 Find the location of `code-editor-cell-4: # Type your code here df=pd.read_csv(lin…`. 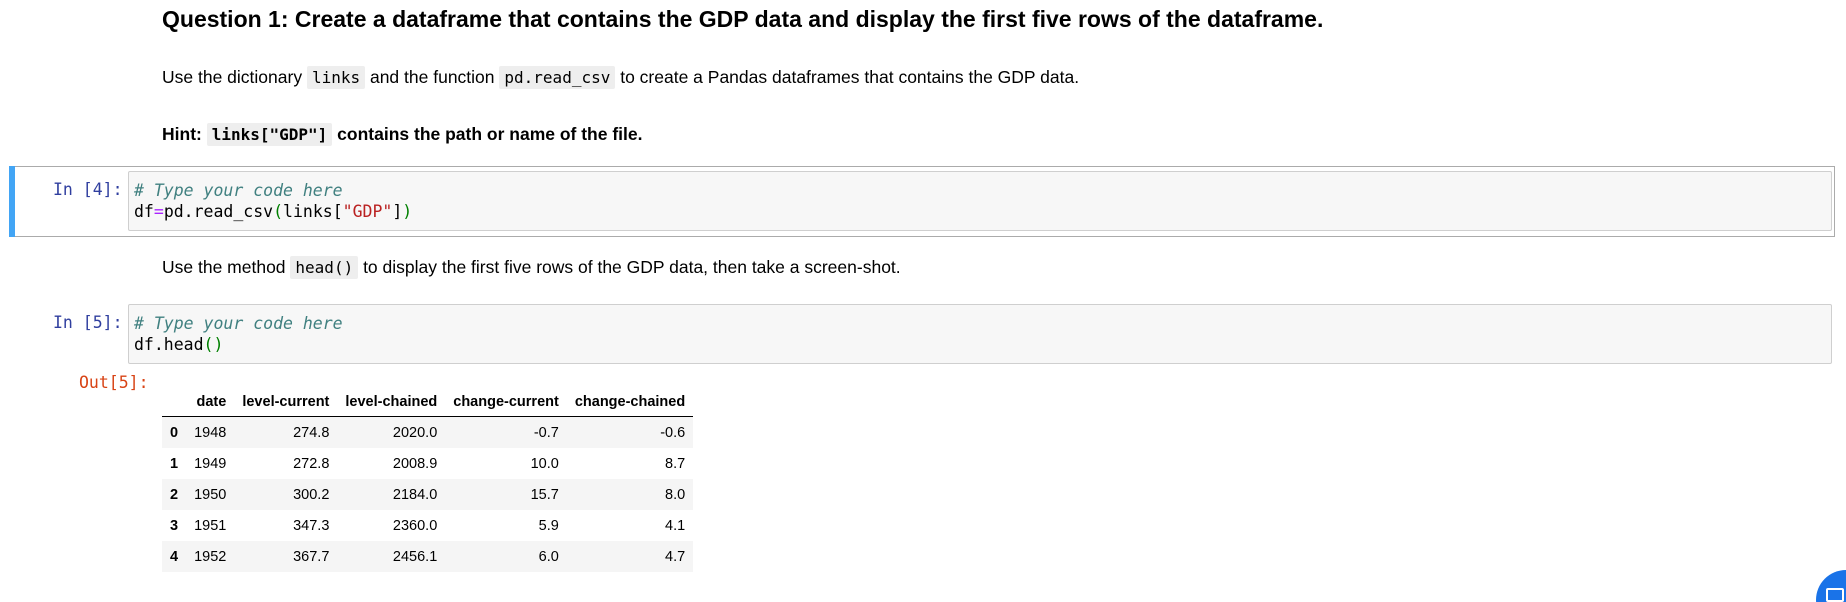

code-editor-cell-4: # Type your code here df=pd.read_csv(lin… is located at coordinates (980, 201).